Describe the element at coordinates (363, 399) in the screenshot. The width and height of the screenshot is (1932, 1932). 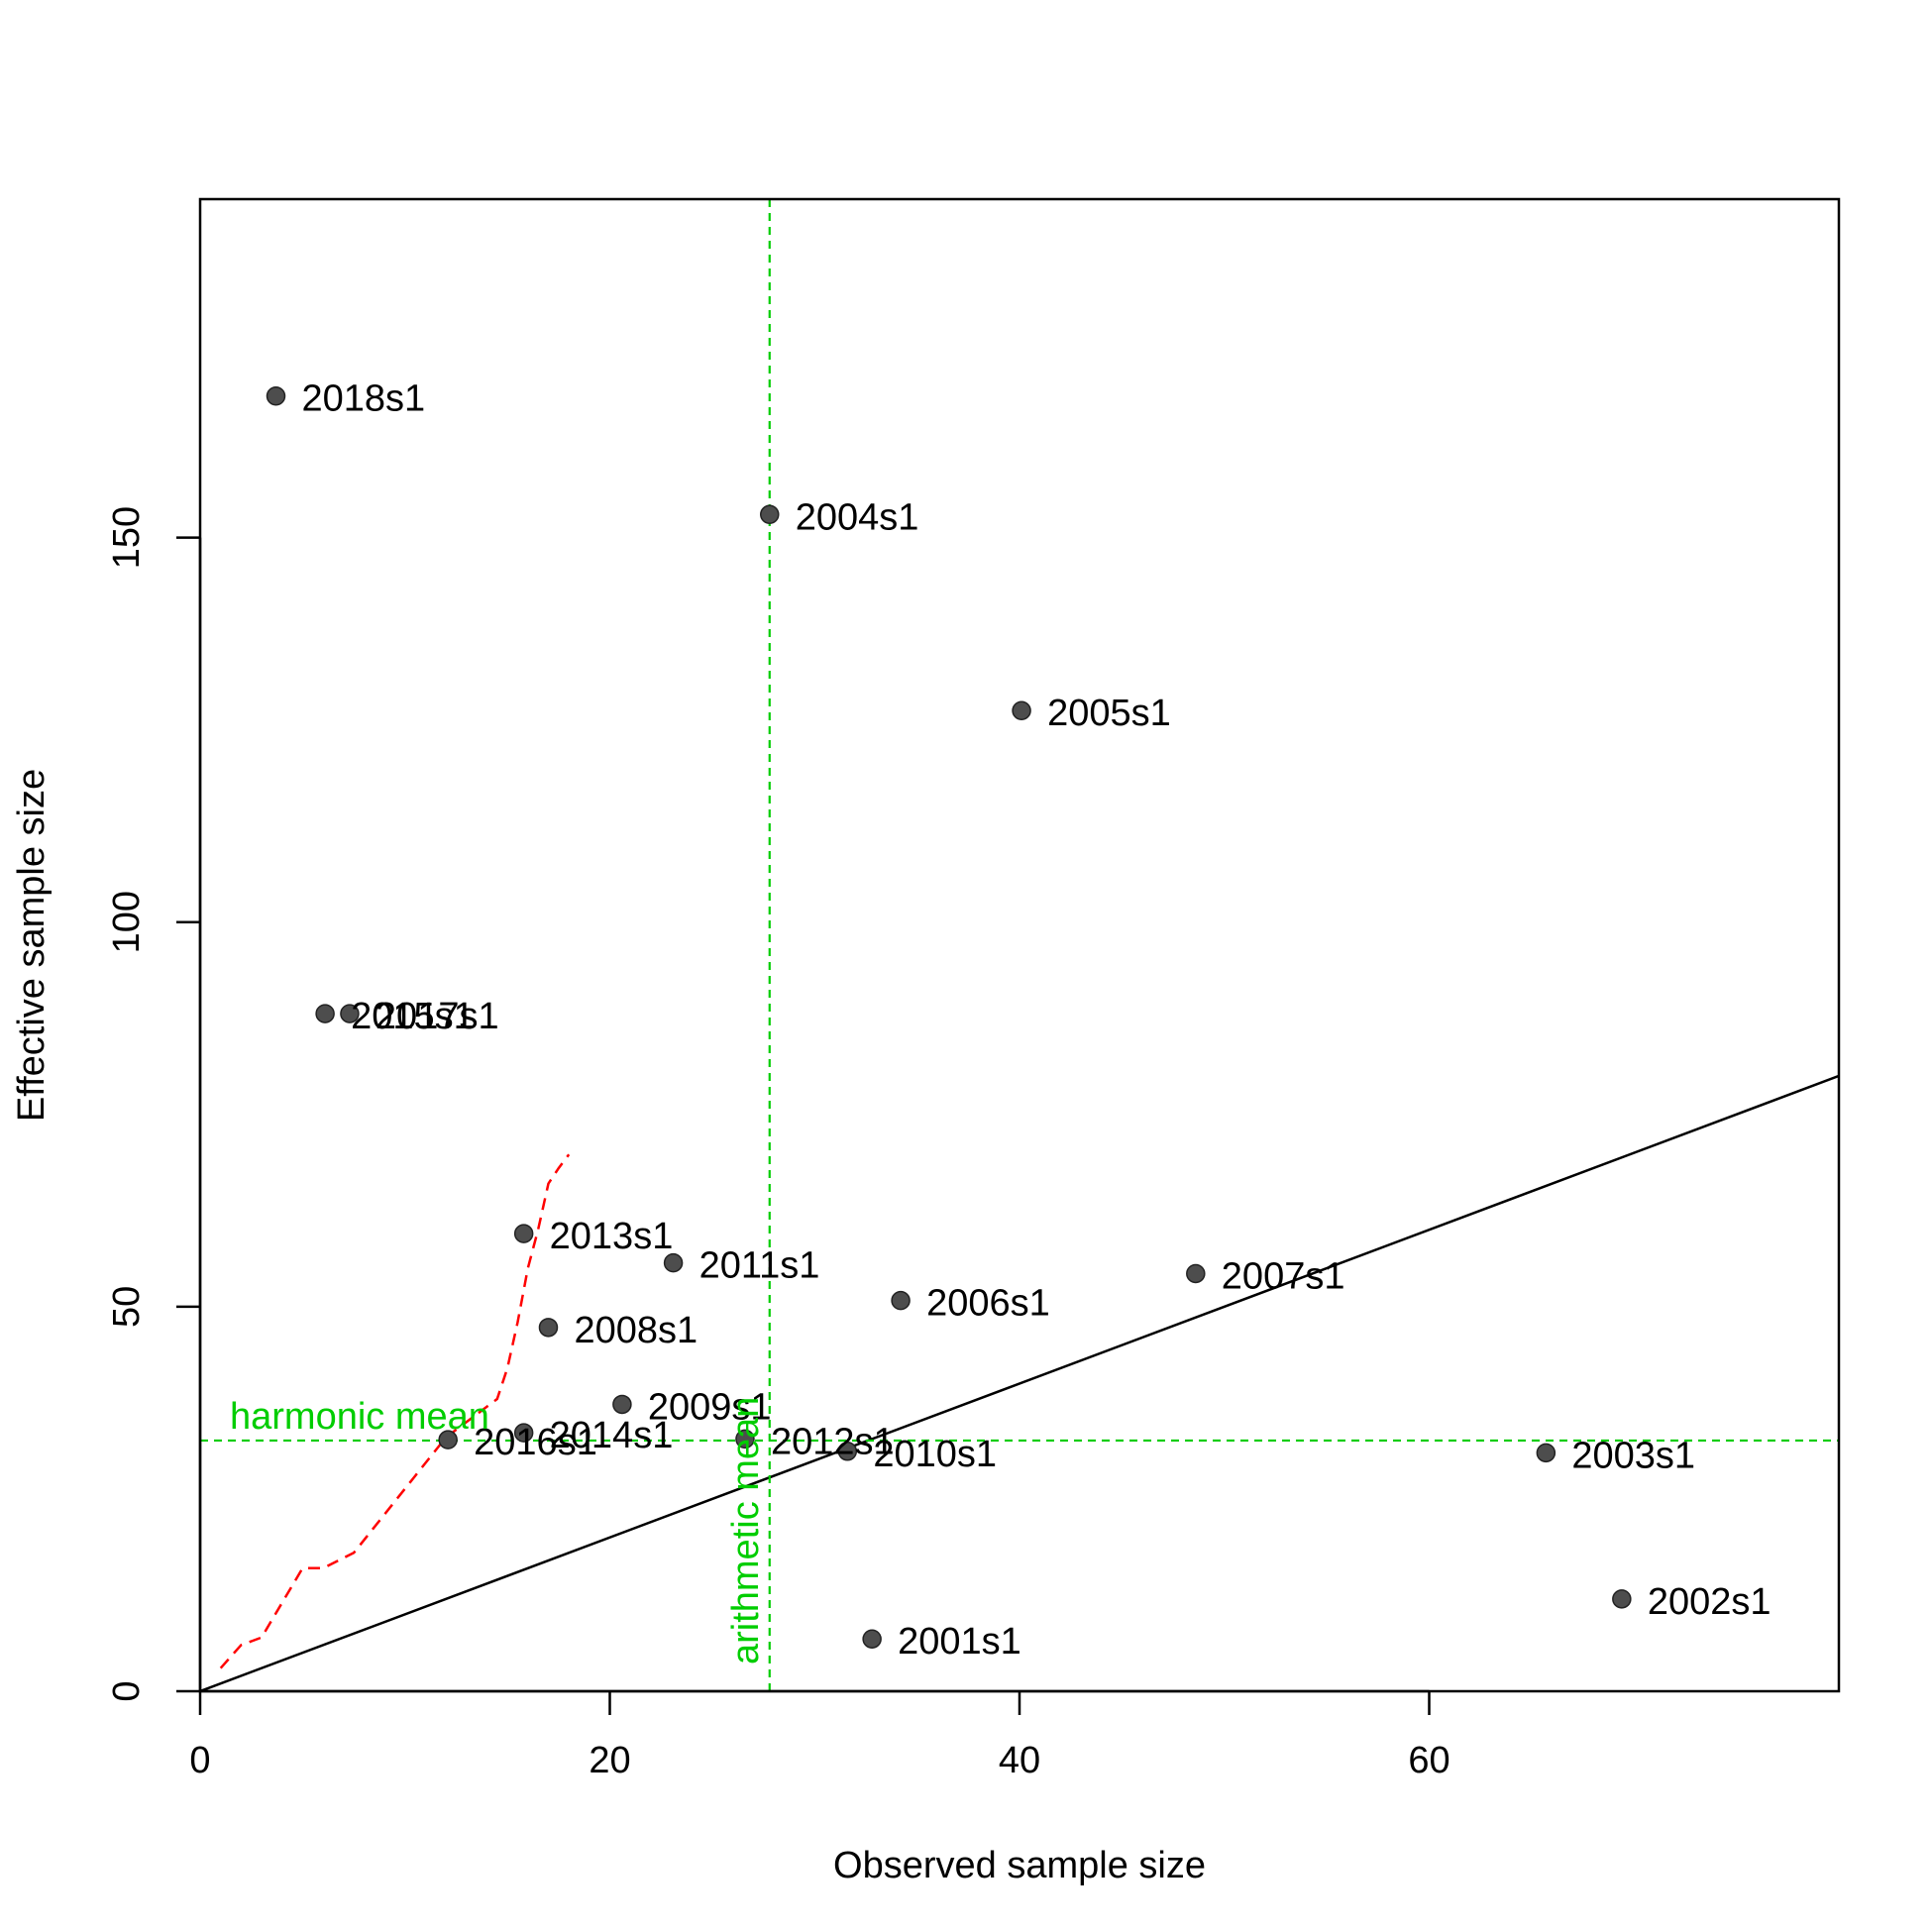
I see `point-label: 2018s1` at that location.